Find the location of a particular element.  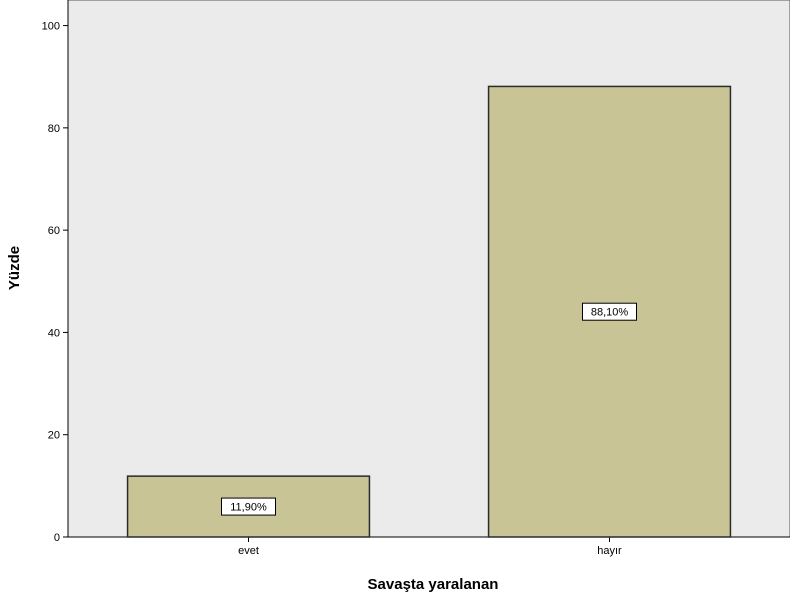

y-tick-label: 0 is located at coordinates (57, 538).